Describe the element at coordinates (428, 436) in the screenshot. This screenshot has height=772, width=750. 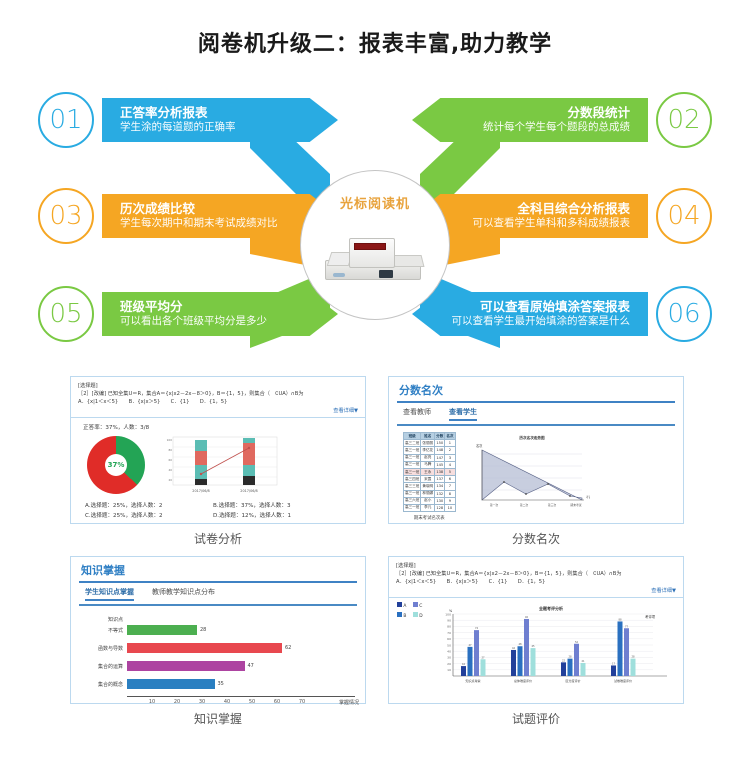
I see `th-name: 姓名` at that location.